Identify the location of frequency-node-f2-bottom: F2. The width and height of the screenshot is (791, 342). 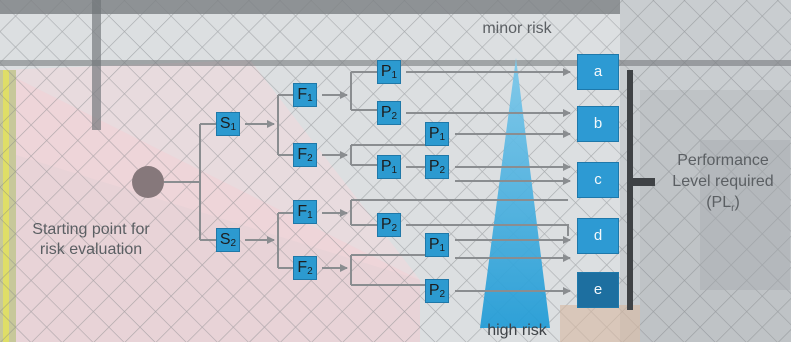
(305, 268).